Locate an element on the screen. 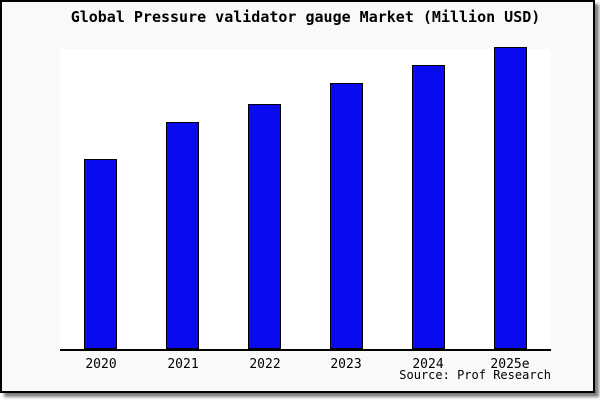 This screenshot has width=600, height=400. x-tick-label-2021: 2021 is located at coordinates (183, 364).